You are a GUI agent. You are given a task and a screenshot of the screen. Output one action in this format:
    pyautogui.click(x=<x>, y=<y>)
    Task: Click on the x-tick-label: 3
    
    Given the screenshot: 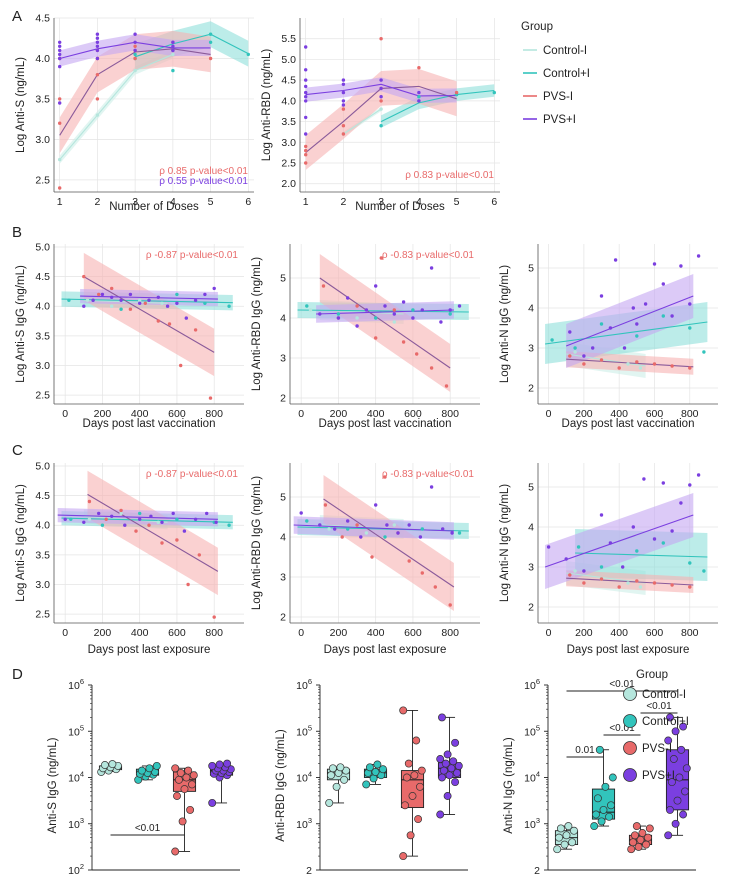 What is the action you would take?
    pyautogui.click(x=135, y=202)
    